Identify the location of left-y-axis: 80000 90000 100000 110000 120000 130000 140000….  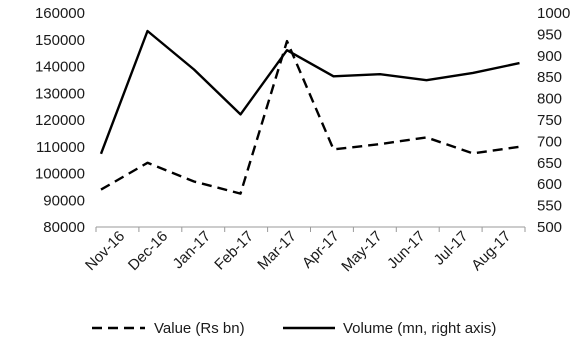
(60, 120).